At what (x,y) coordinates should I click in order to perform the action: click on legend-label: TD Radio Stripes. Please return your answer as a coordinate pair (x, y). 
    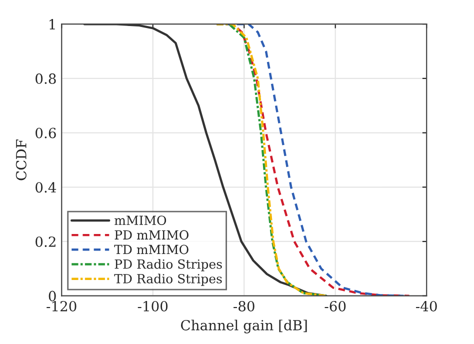
    Looking at the image, I should click on (168, 280).